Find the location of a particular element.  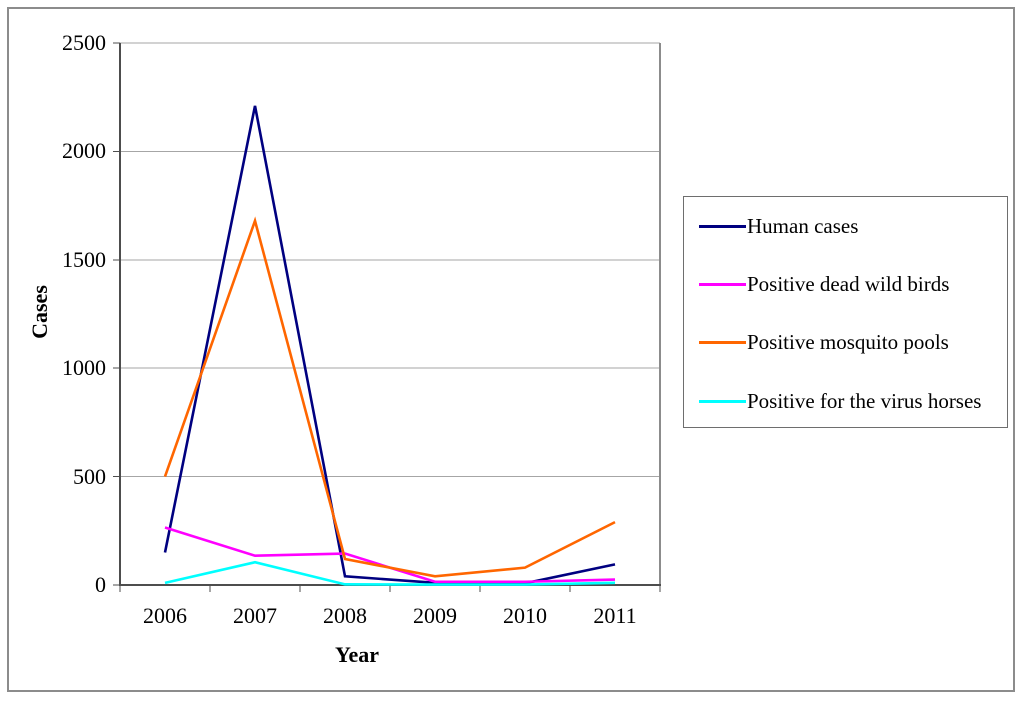

legend-line-swatch-mosquito-pools is located at coordinates (722, 342).